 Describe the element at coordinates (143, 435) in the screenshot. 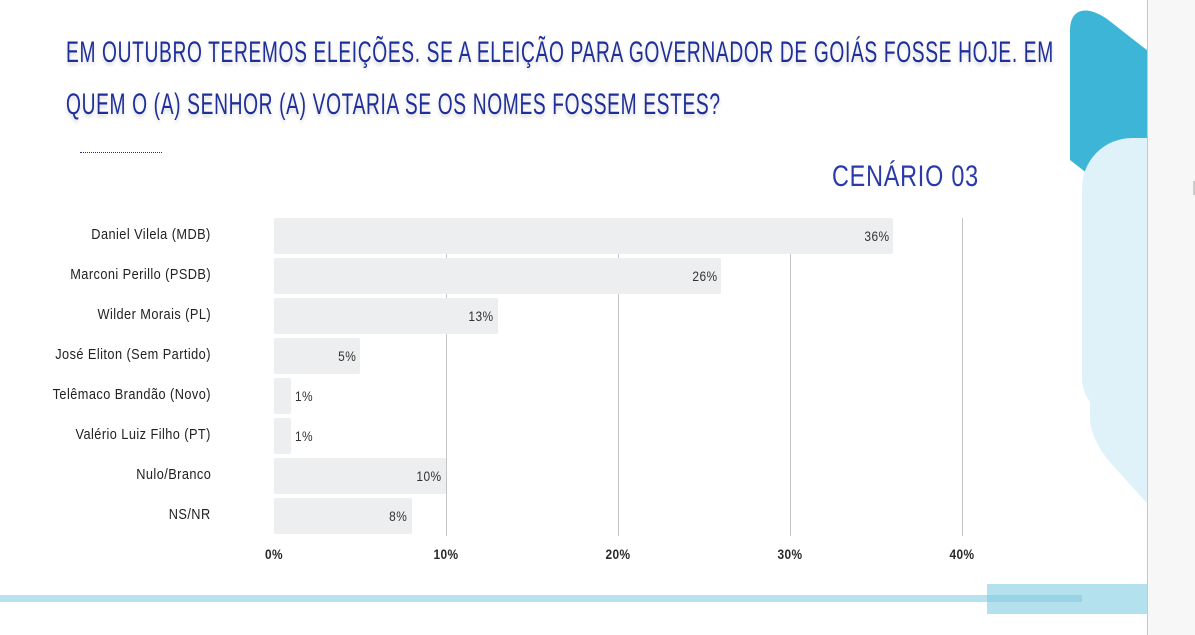

I see `category-label: Valério Luiz Filho (PT)` at that location.